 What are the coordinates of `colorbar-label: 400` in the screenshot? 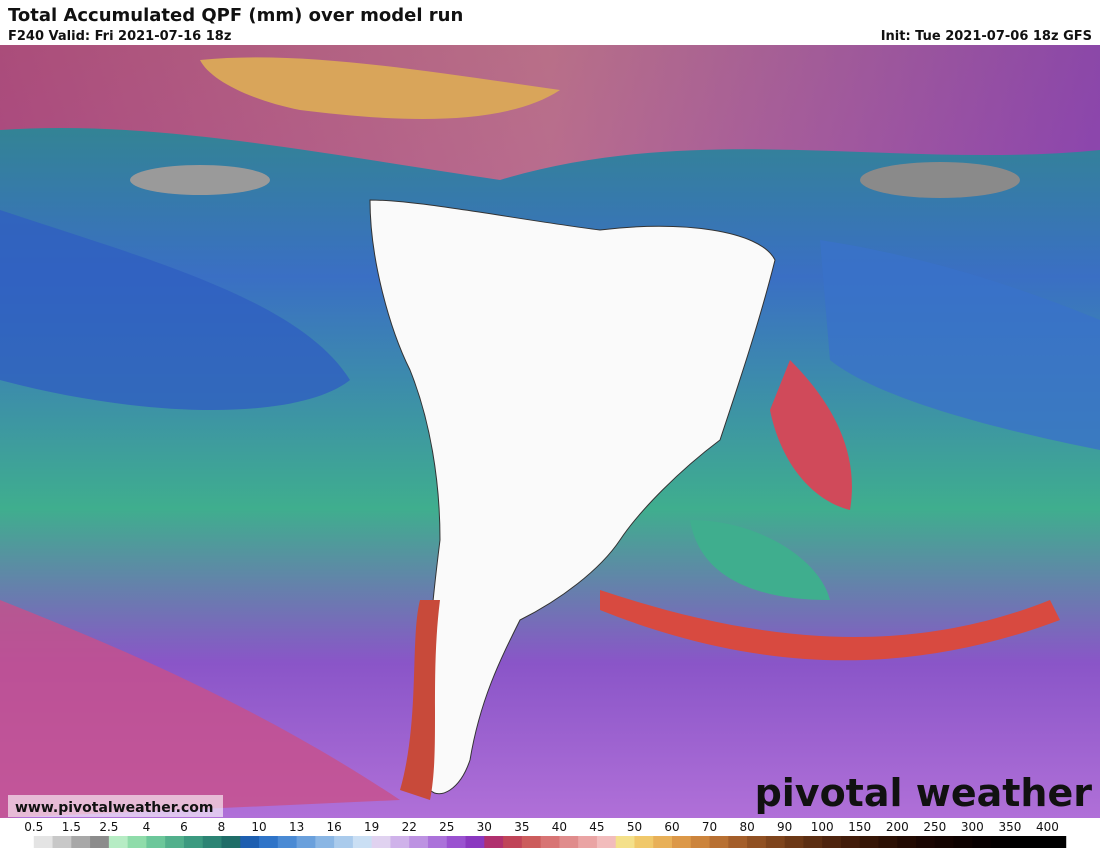 It's located at (1047, 827).